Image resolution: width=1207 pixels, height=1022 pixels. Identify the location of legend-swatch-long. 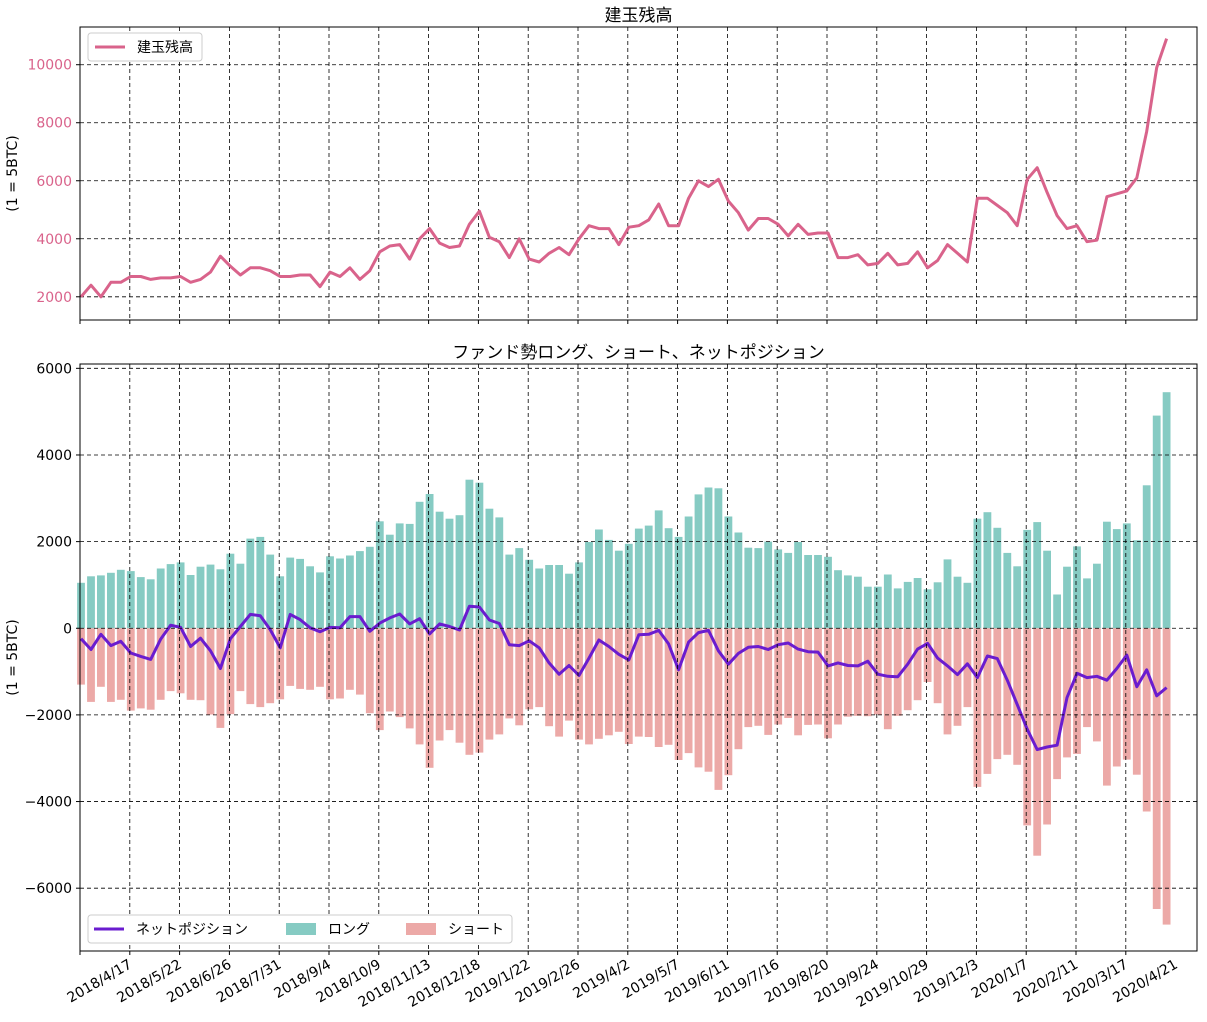
(301, 929).